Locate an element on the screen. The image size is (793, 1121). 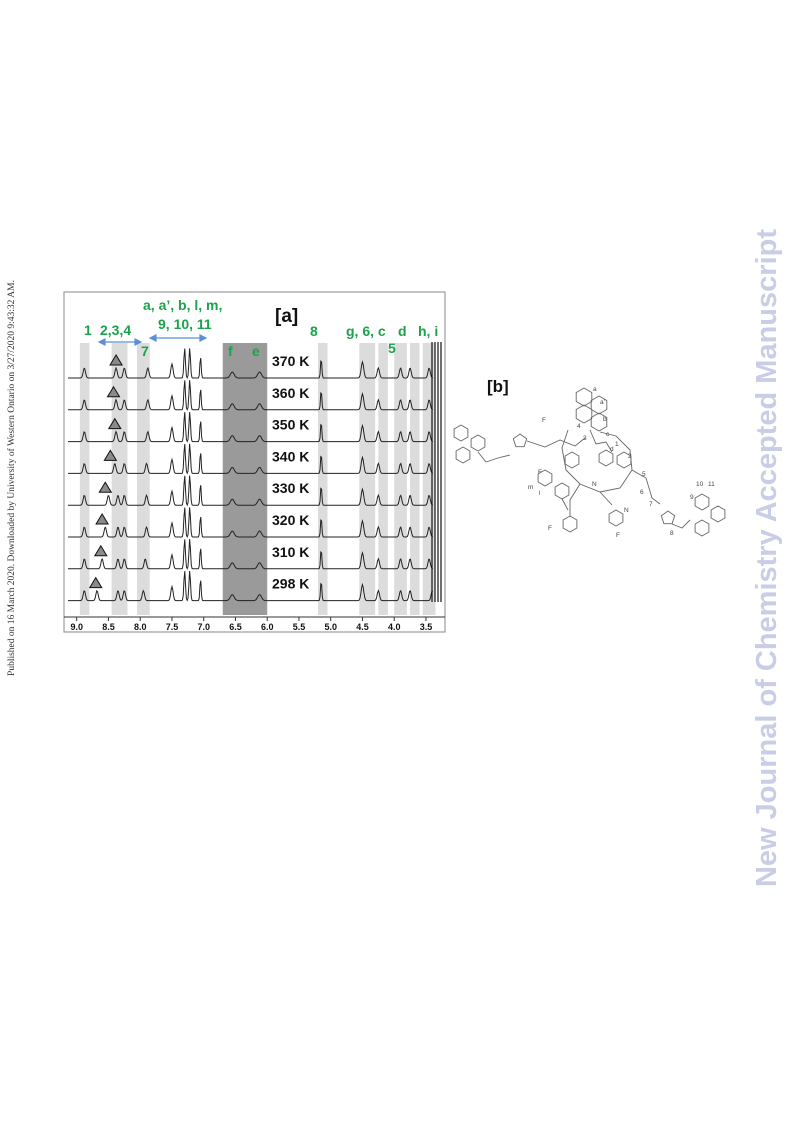
atom-label-15: 11 is located at coordinates (711, 484).